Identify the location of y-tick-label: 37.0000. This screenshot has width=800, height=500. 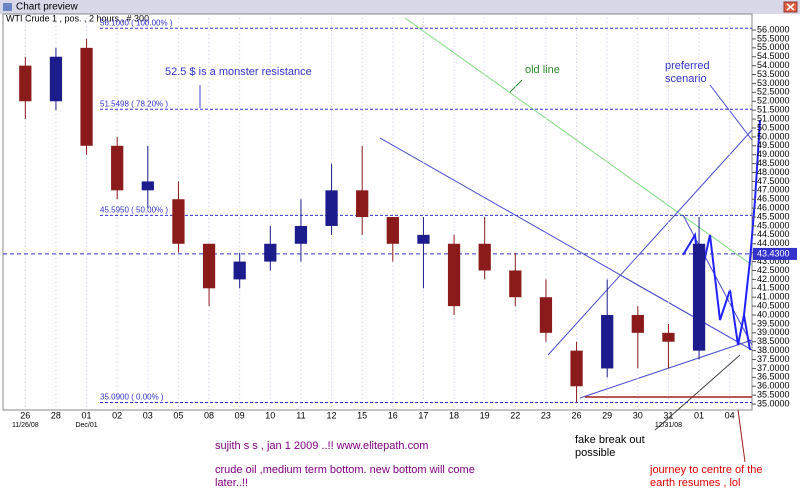
(773, 368).